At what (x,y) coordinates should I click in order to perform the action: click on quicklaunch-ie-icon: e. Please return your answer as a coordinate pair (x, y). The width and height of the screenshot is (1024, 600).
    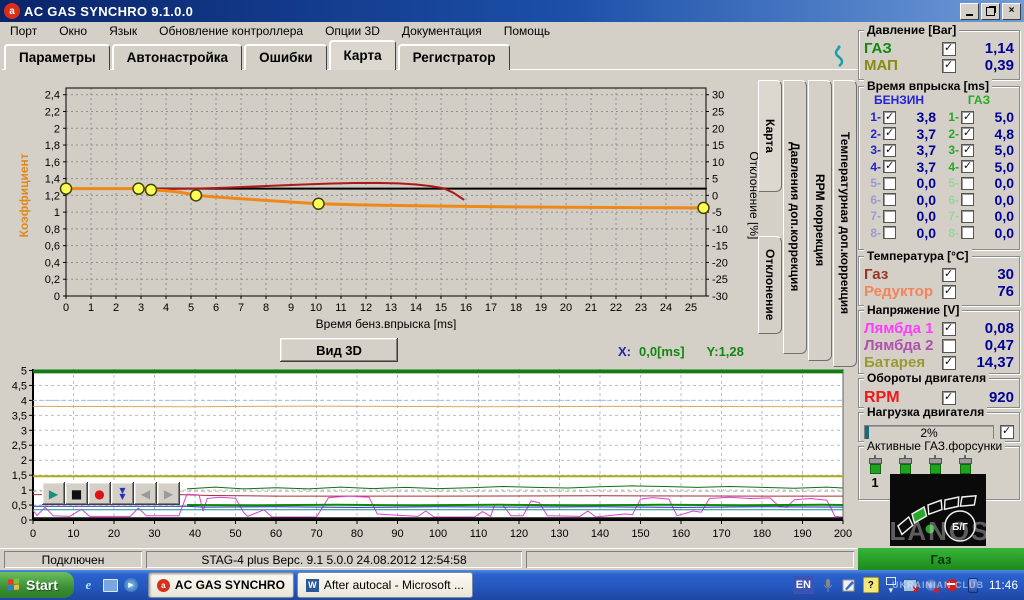
    Looking at the image, I should click on (88, 584).